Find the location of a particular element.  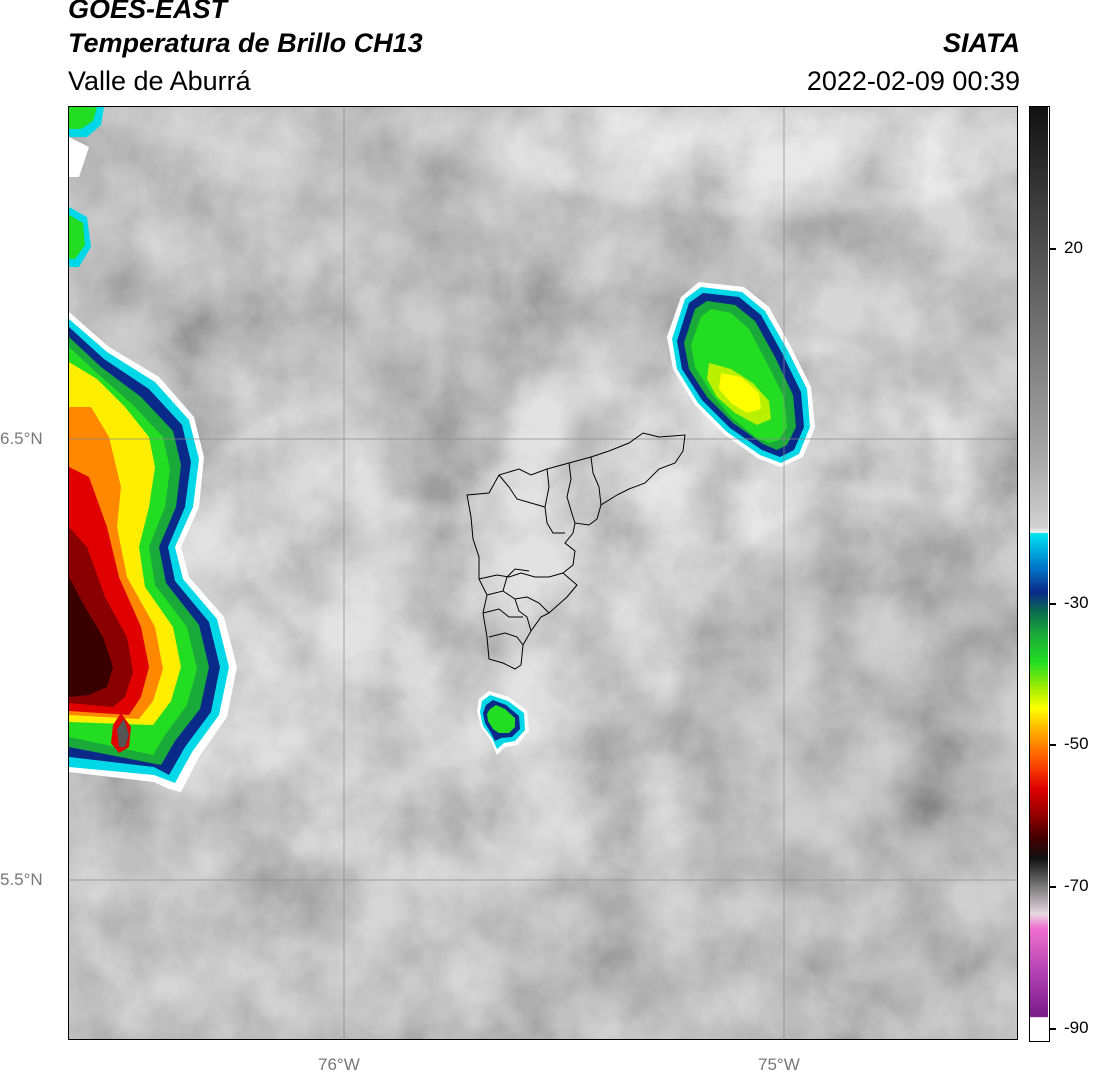

timestamp-label: 2022-02-09 00:39 is located at coordinates (913, 81).